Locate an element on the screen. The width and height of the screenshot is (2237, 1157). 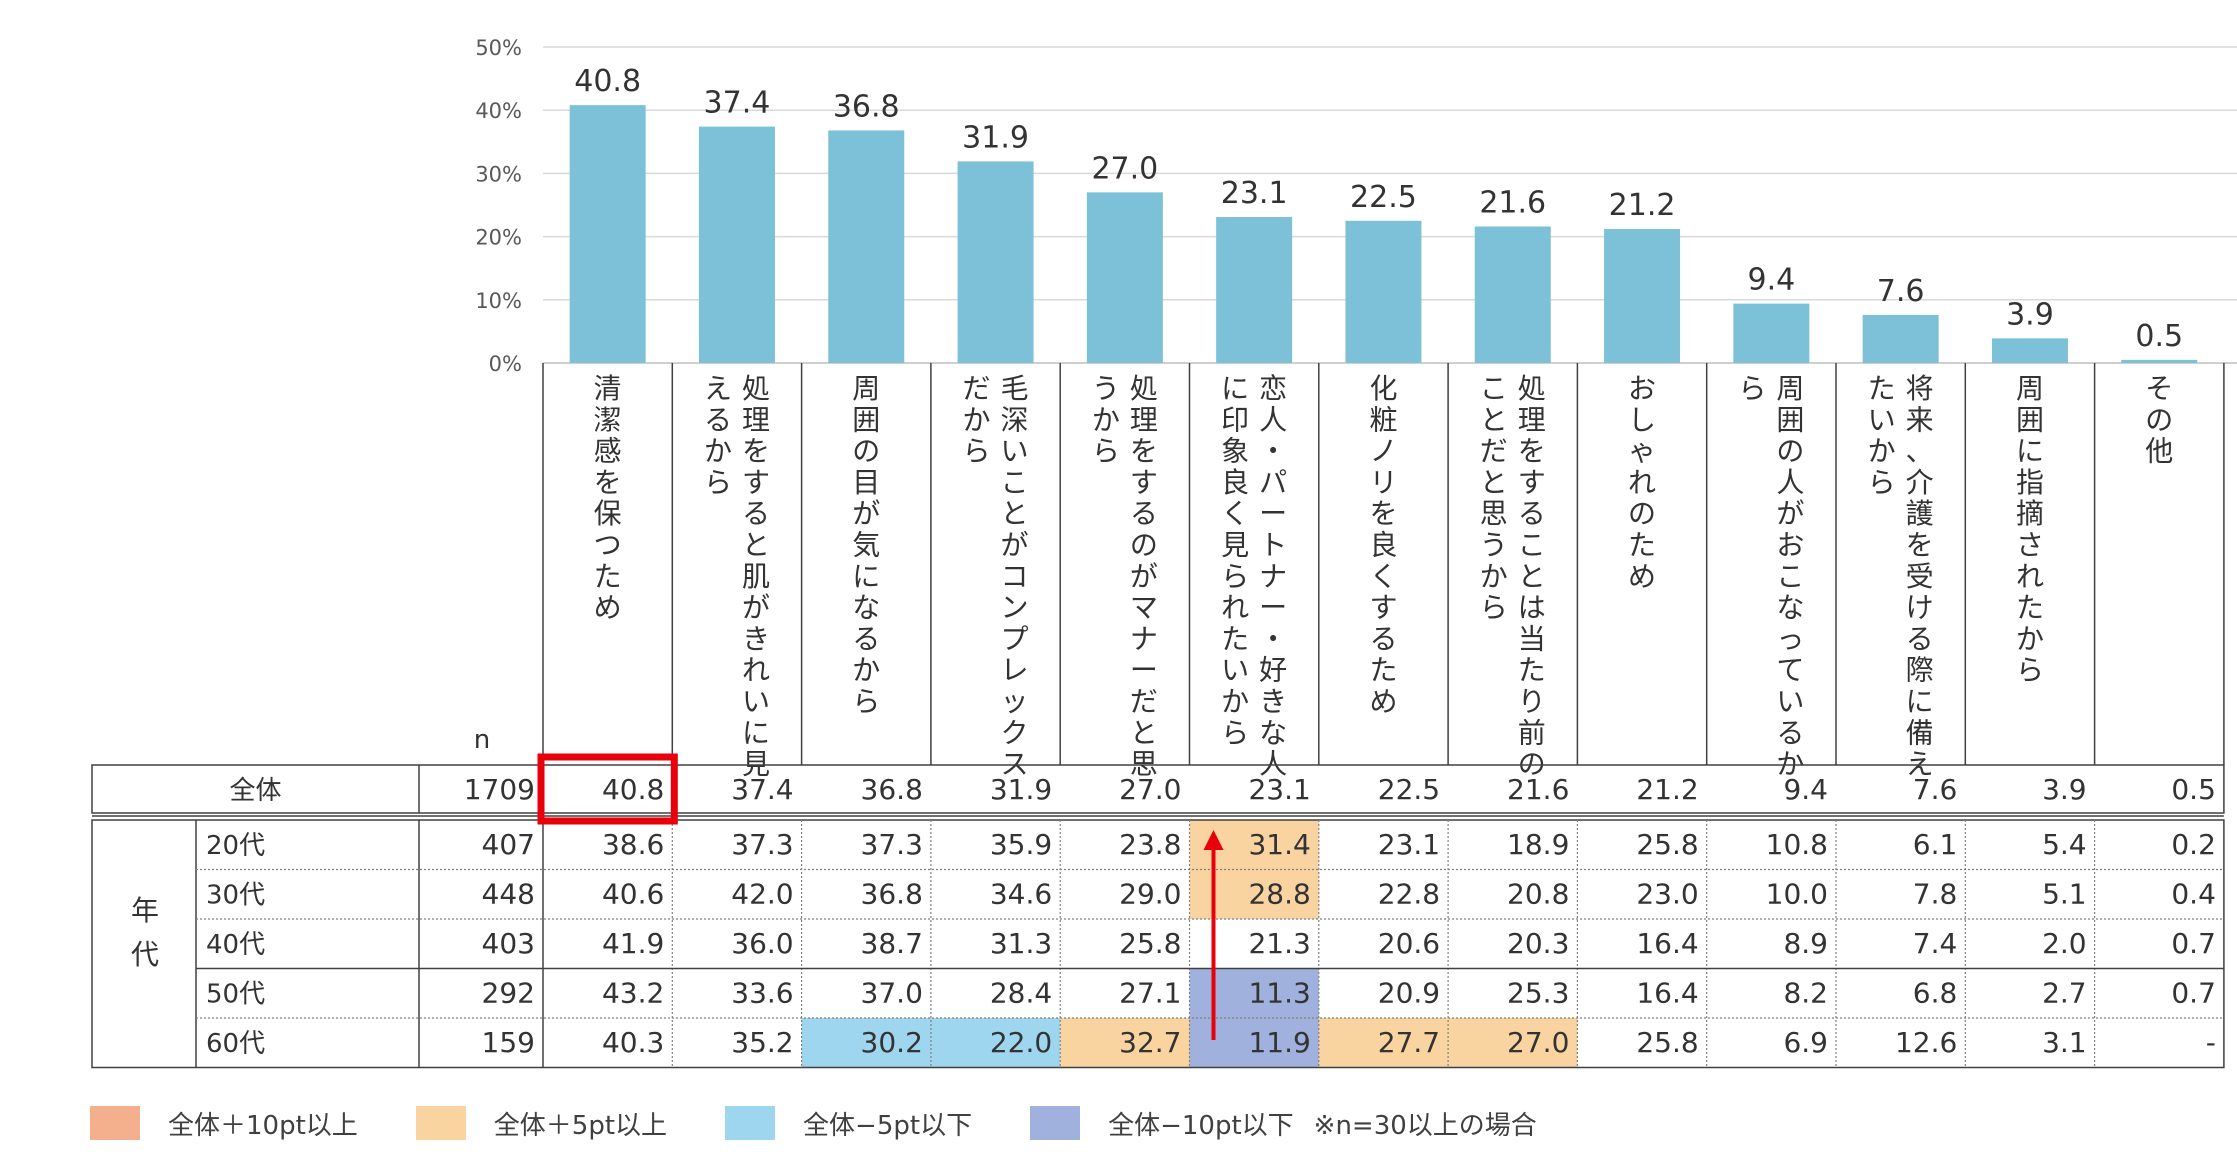
row-n: 407 is located at coordinates (508, 844).